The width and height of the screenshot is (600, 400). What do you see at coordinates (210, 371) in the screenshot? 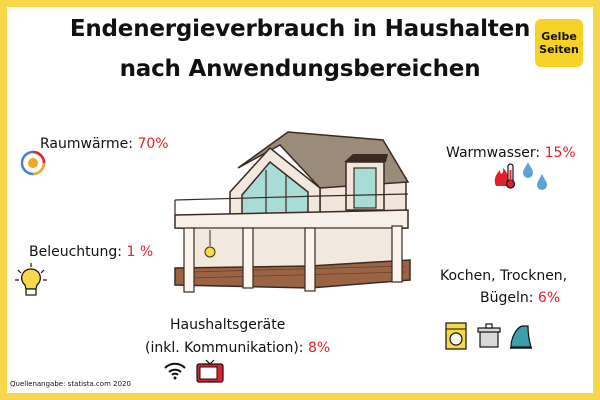
I see `tv-icon` at bounding box center [210, 371].